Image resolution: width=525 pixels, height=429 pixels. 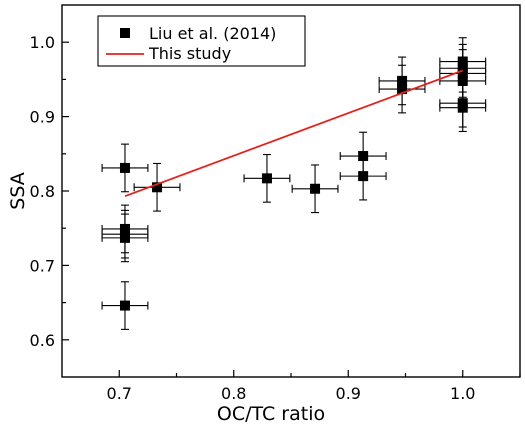 What do you see at coordinates (189, 53) in the screenshot?
I see `legend-label-this-study: This study` at bounding box center [189, 53].